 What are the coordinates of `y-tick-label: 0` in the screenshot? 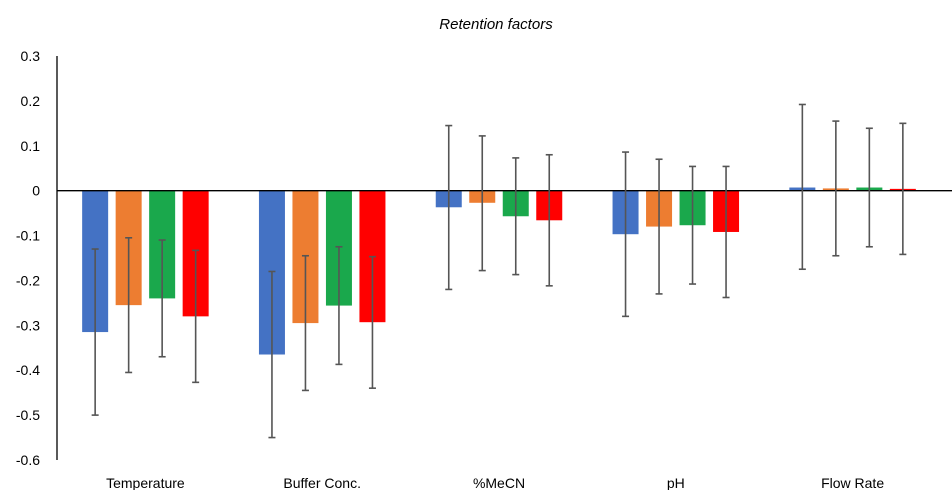 It's located at (36, 191).